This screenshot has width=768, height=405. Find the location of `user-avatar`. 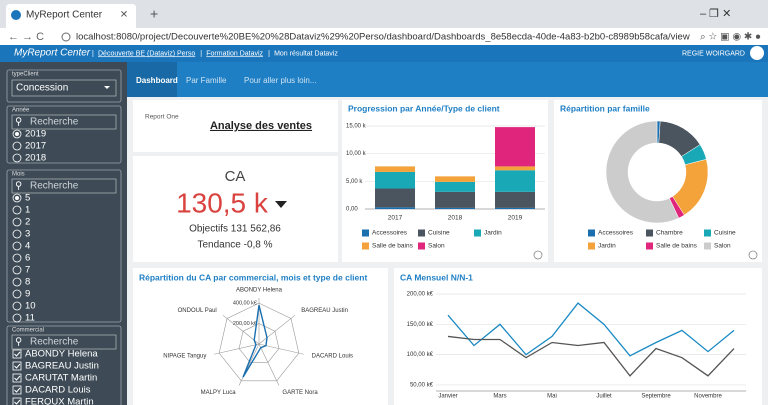

user-avatar is located at coordinates (757, 53).